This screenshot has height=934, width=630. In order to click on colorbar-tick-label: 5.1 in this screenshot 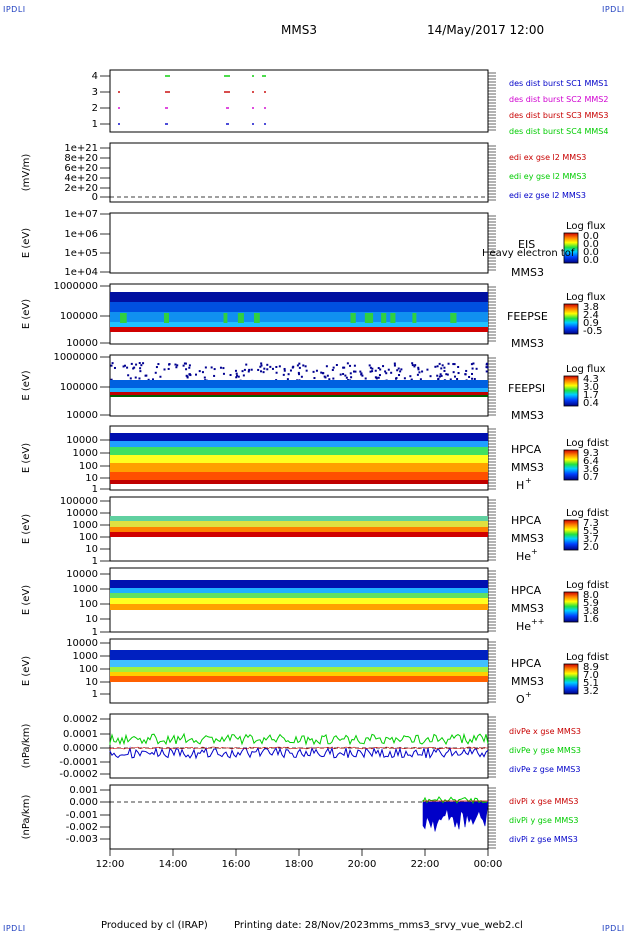, I will do `click(591, 683)`.